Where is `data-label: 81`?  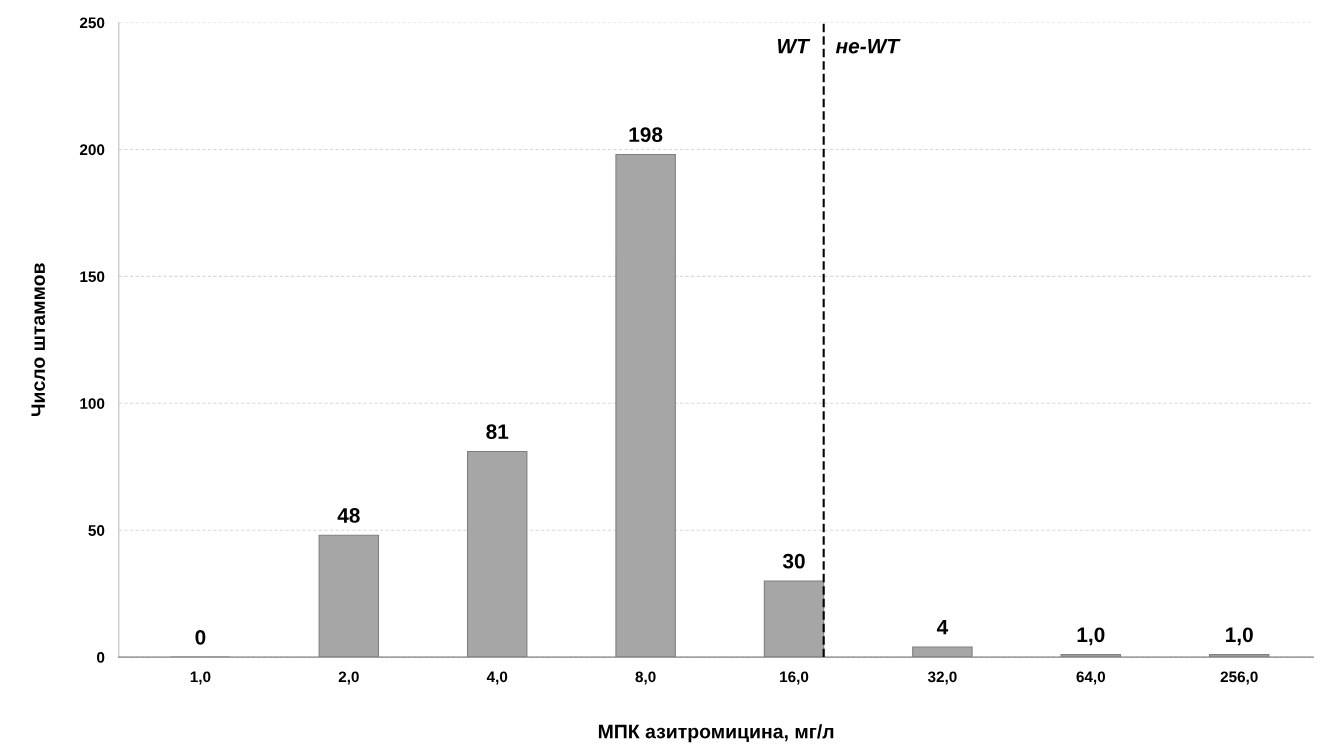
data-label: 81 is located at coordinates (497, 432).